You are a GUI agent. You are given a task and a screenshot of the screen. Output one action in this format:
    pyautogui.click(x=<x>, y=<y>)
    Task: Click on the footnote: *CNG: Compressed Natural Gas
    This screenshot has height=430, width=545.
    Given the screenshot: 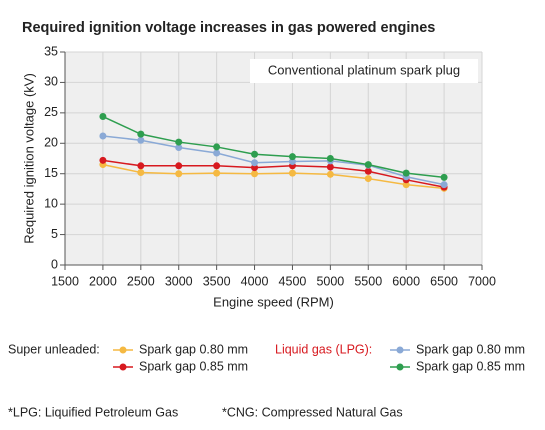 What is the action you would take?
    pyautogui.click(x=312, y=412)
    